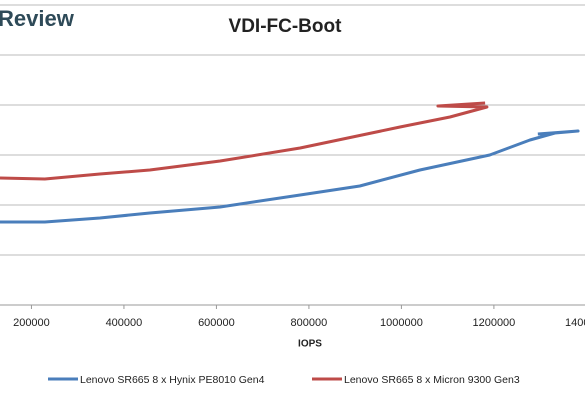 The height and width of the screenshot is (401, 585). What do you see at coordinates (216, 323) in the screenshot?
I see `x-tick-label: 600000` at bounding box center [216, 323].